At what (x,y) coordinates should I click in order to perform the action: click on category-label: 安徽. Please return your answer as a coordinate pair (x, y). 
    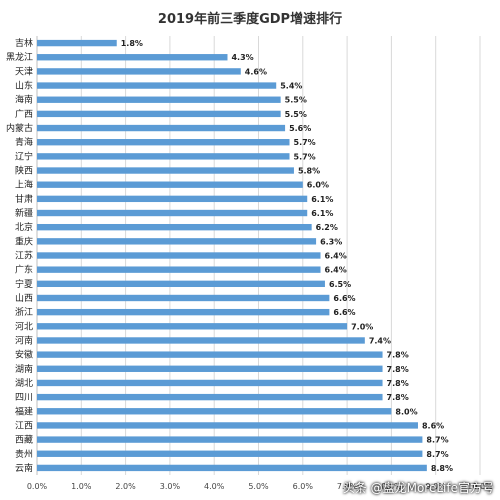
    Looking at the image, I should click on (24, 355).